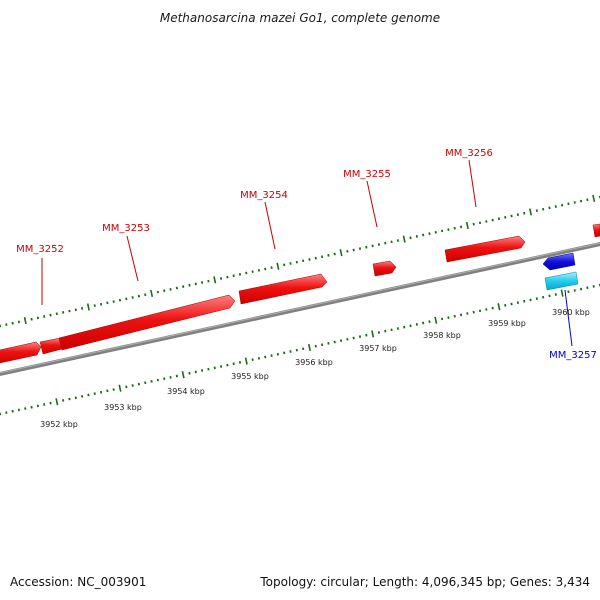 The width and height of the screenshot is (600, 600). I want to click on rna-feature, so click(561, 281).